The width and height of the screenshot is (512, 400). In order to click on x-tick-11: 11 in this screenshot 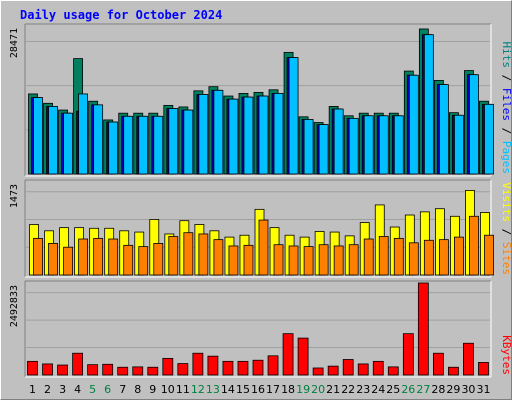, I will do `click(183, 389)`.